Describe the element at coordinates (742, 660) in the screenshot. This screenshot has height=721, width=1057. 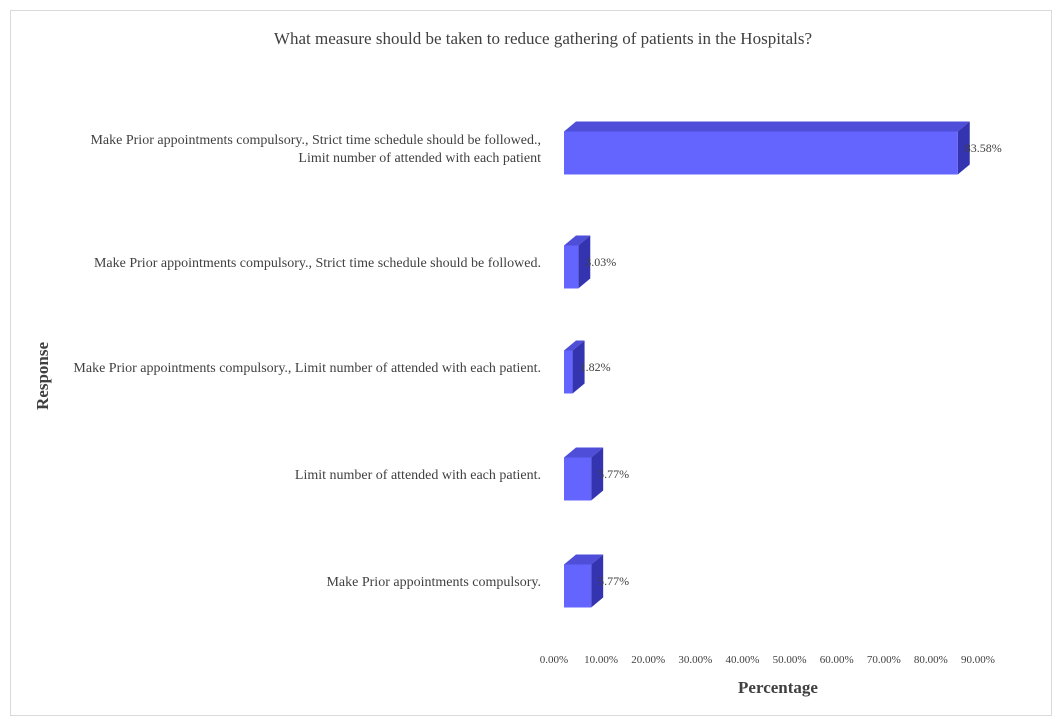
I see `x-tick-label: 40.00%` at that location.